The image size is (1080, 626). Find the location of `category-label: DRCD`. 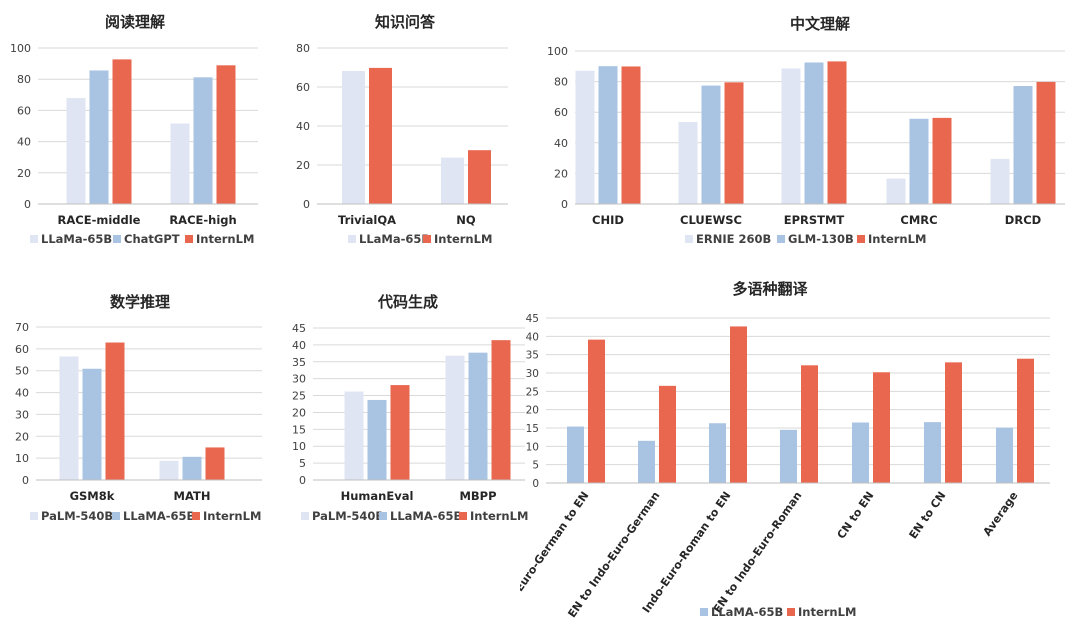

category-label: DRCD is located at coordinates (1023, 220).